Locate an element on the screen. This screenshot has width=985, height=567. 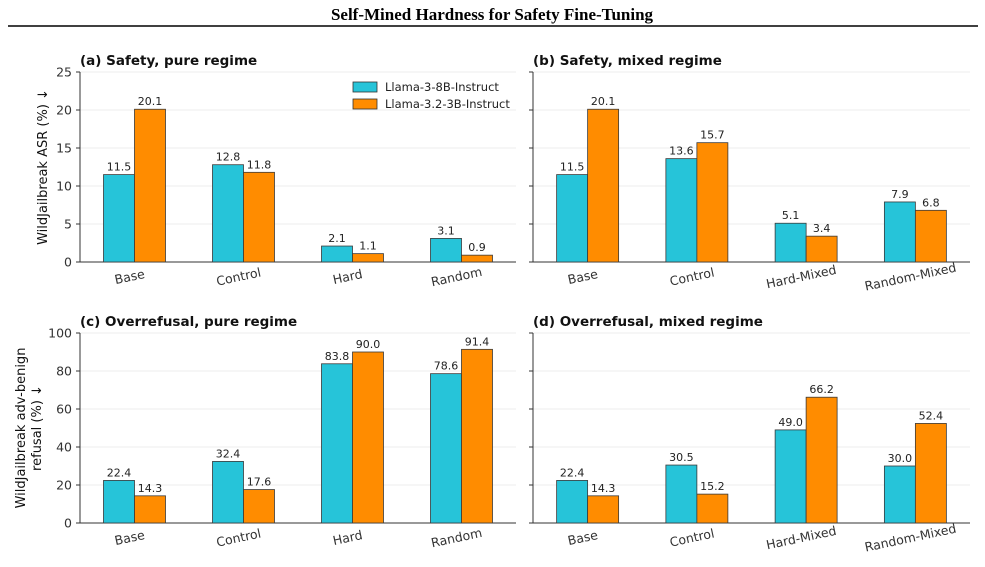
data-label: 32.4 is located at coordinates (228, 453).